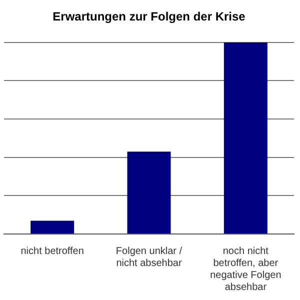 This screenshot has width=300, height=300. I want to click on chart-title: Erwartungen zur Folgen der Krise, so click(149, 17).